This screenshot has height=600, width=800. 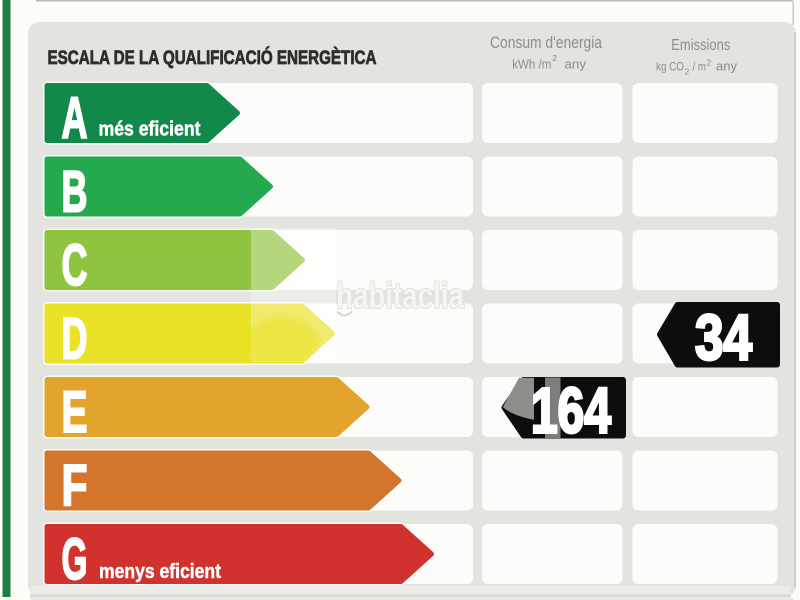 What do you see at coordinates (670, 67) in the screenshot?
I see `svg-text: kg CO` at bounding box center [670, 67].